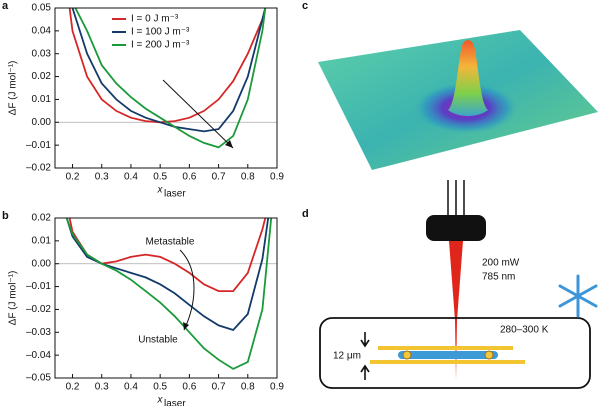  What do you see at coordinates (42, 53) in the screenshot?
I see `y-tick-label: 0.03` at bounding box center [42, 53].